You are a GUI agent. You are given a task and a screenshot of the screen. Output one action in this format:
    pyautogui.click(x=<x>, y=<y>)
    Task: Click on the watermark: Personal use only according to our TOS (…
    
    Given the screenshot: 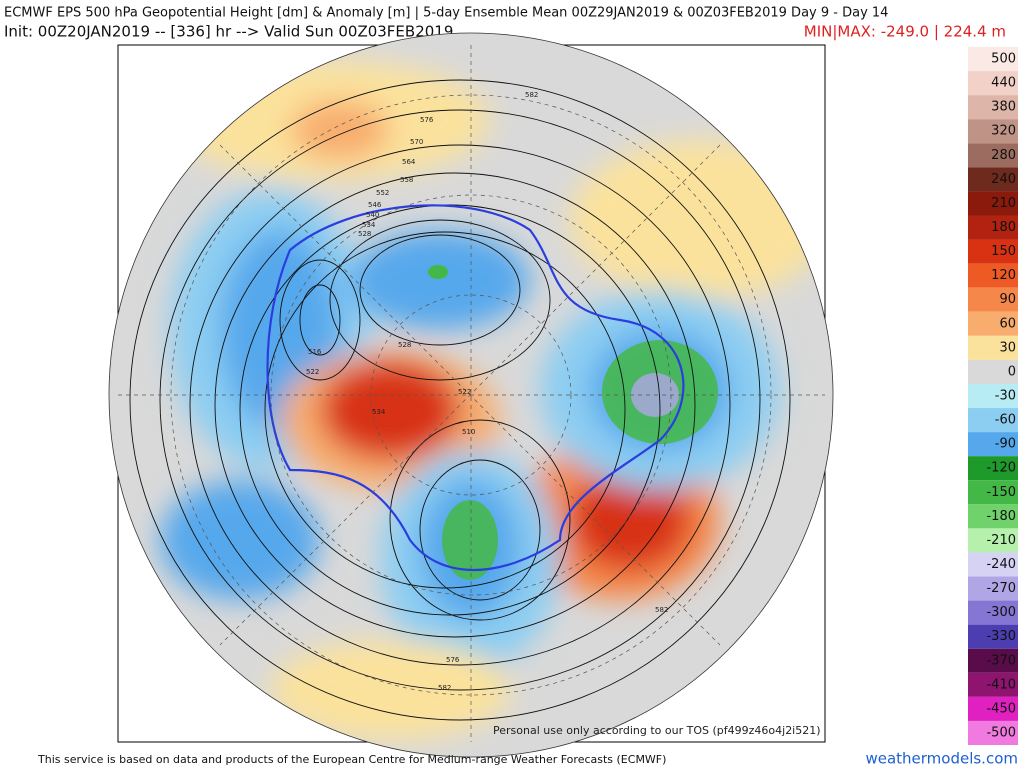 What is the action you would take?
    pyautogui.click(x=657, y=730)
    